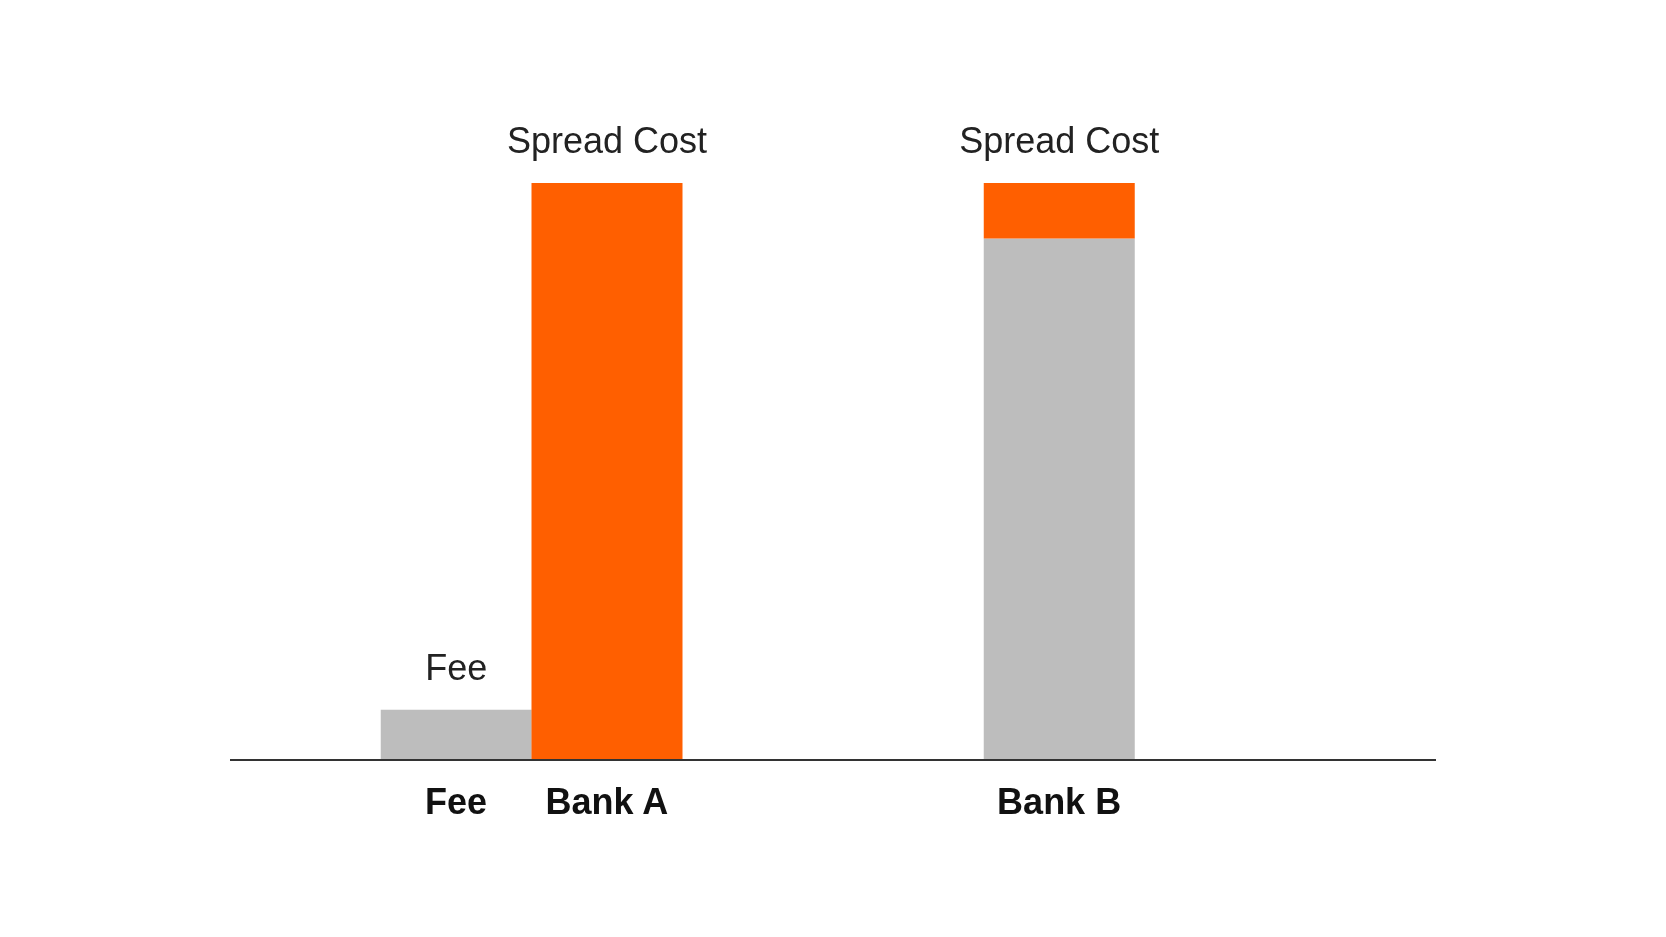 The image size is (1666, 937). What do you see at coordinates (456, 667) in the screenshot?
I see `series-label: Fee` at bounding box center [456, 667].